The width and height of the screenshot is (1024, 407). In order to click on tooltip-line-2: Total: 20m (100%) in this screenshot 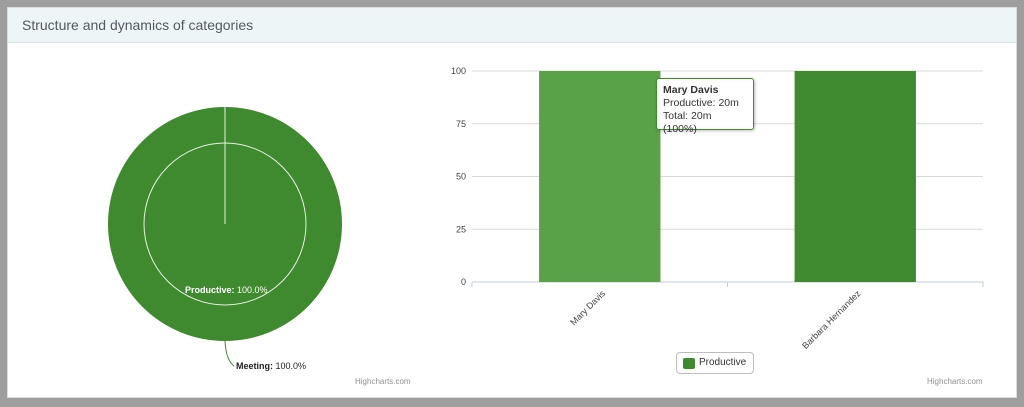, I will do `click(687, 122)`.